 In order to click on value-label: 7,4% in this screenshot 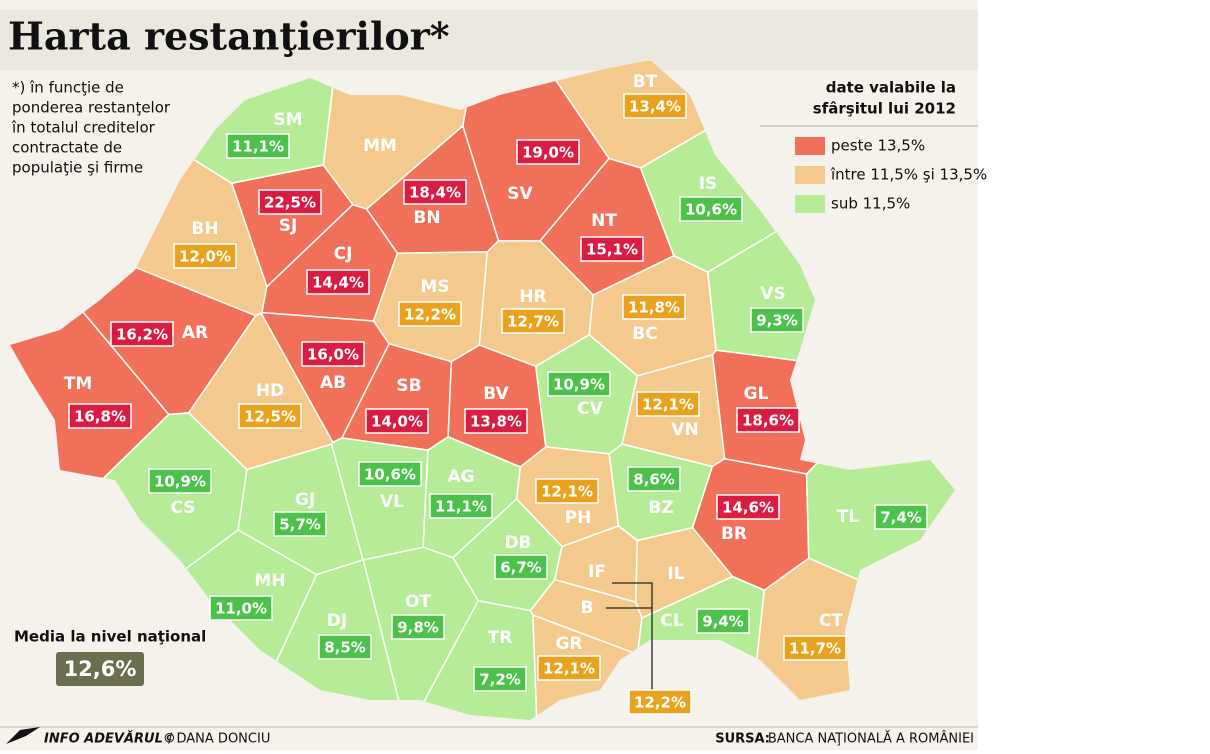, I will do `click(901, 518)`.